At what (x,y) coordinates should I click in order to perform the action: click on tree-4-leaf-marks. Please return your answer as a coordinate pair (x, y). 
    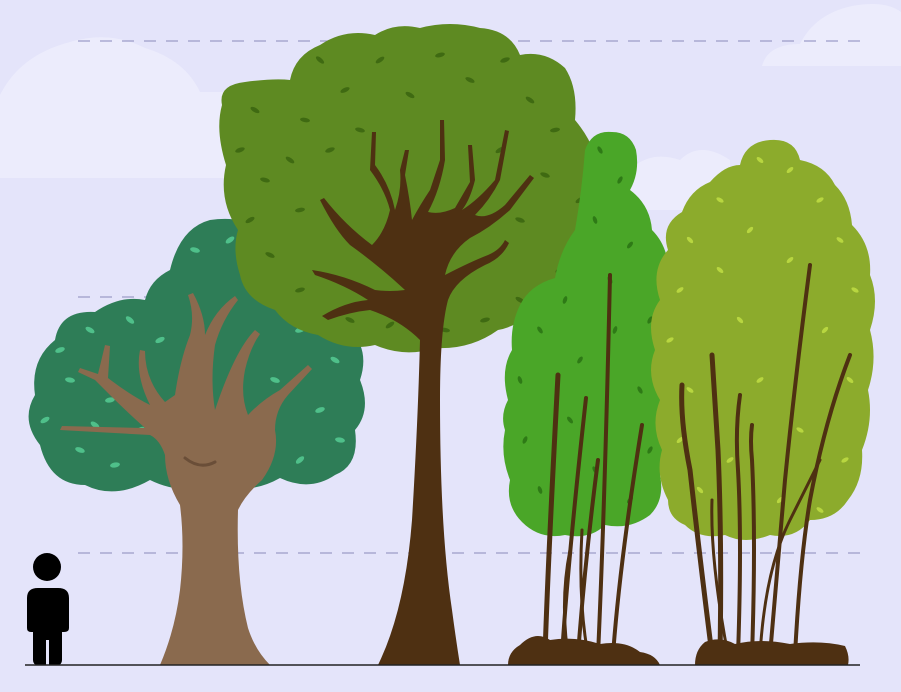
    Looking at the image, I should click on (762, 335).